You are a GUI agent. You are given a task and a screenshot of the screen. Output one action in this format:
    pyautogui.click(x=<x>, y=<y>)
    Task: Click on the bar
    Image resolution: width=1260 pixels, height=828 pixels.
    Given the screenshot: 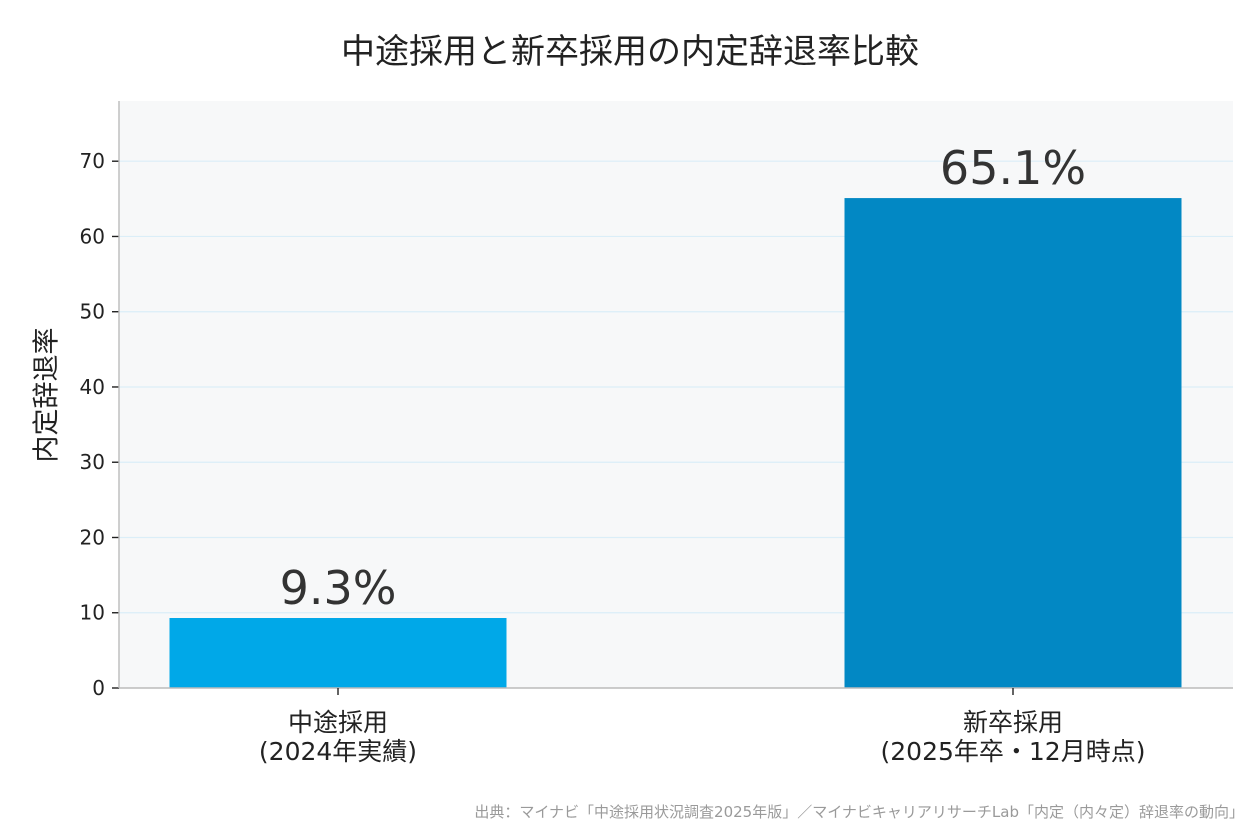 What is the action you would take?
    pyautogui.click(x=338, y=653)
    